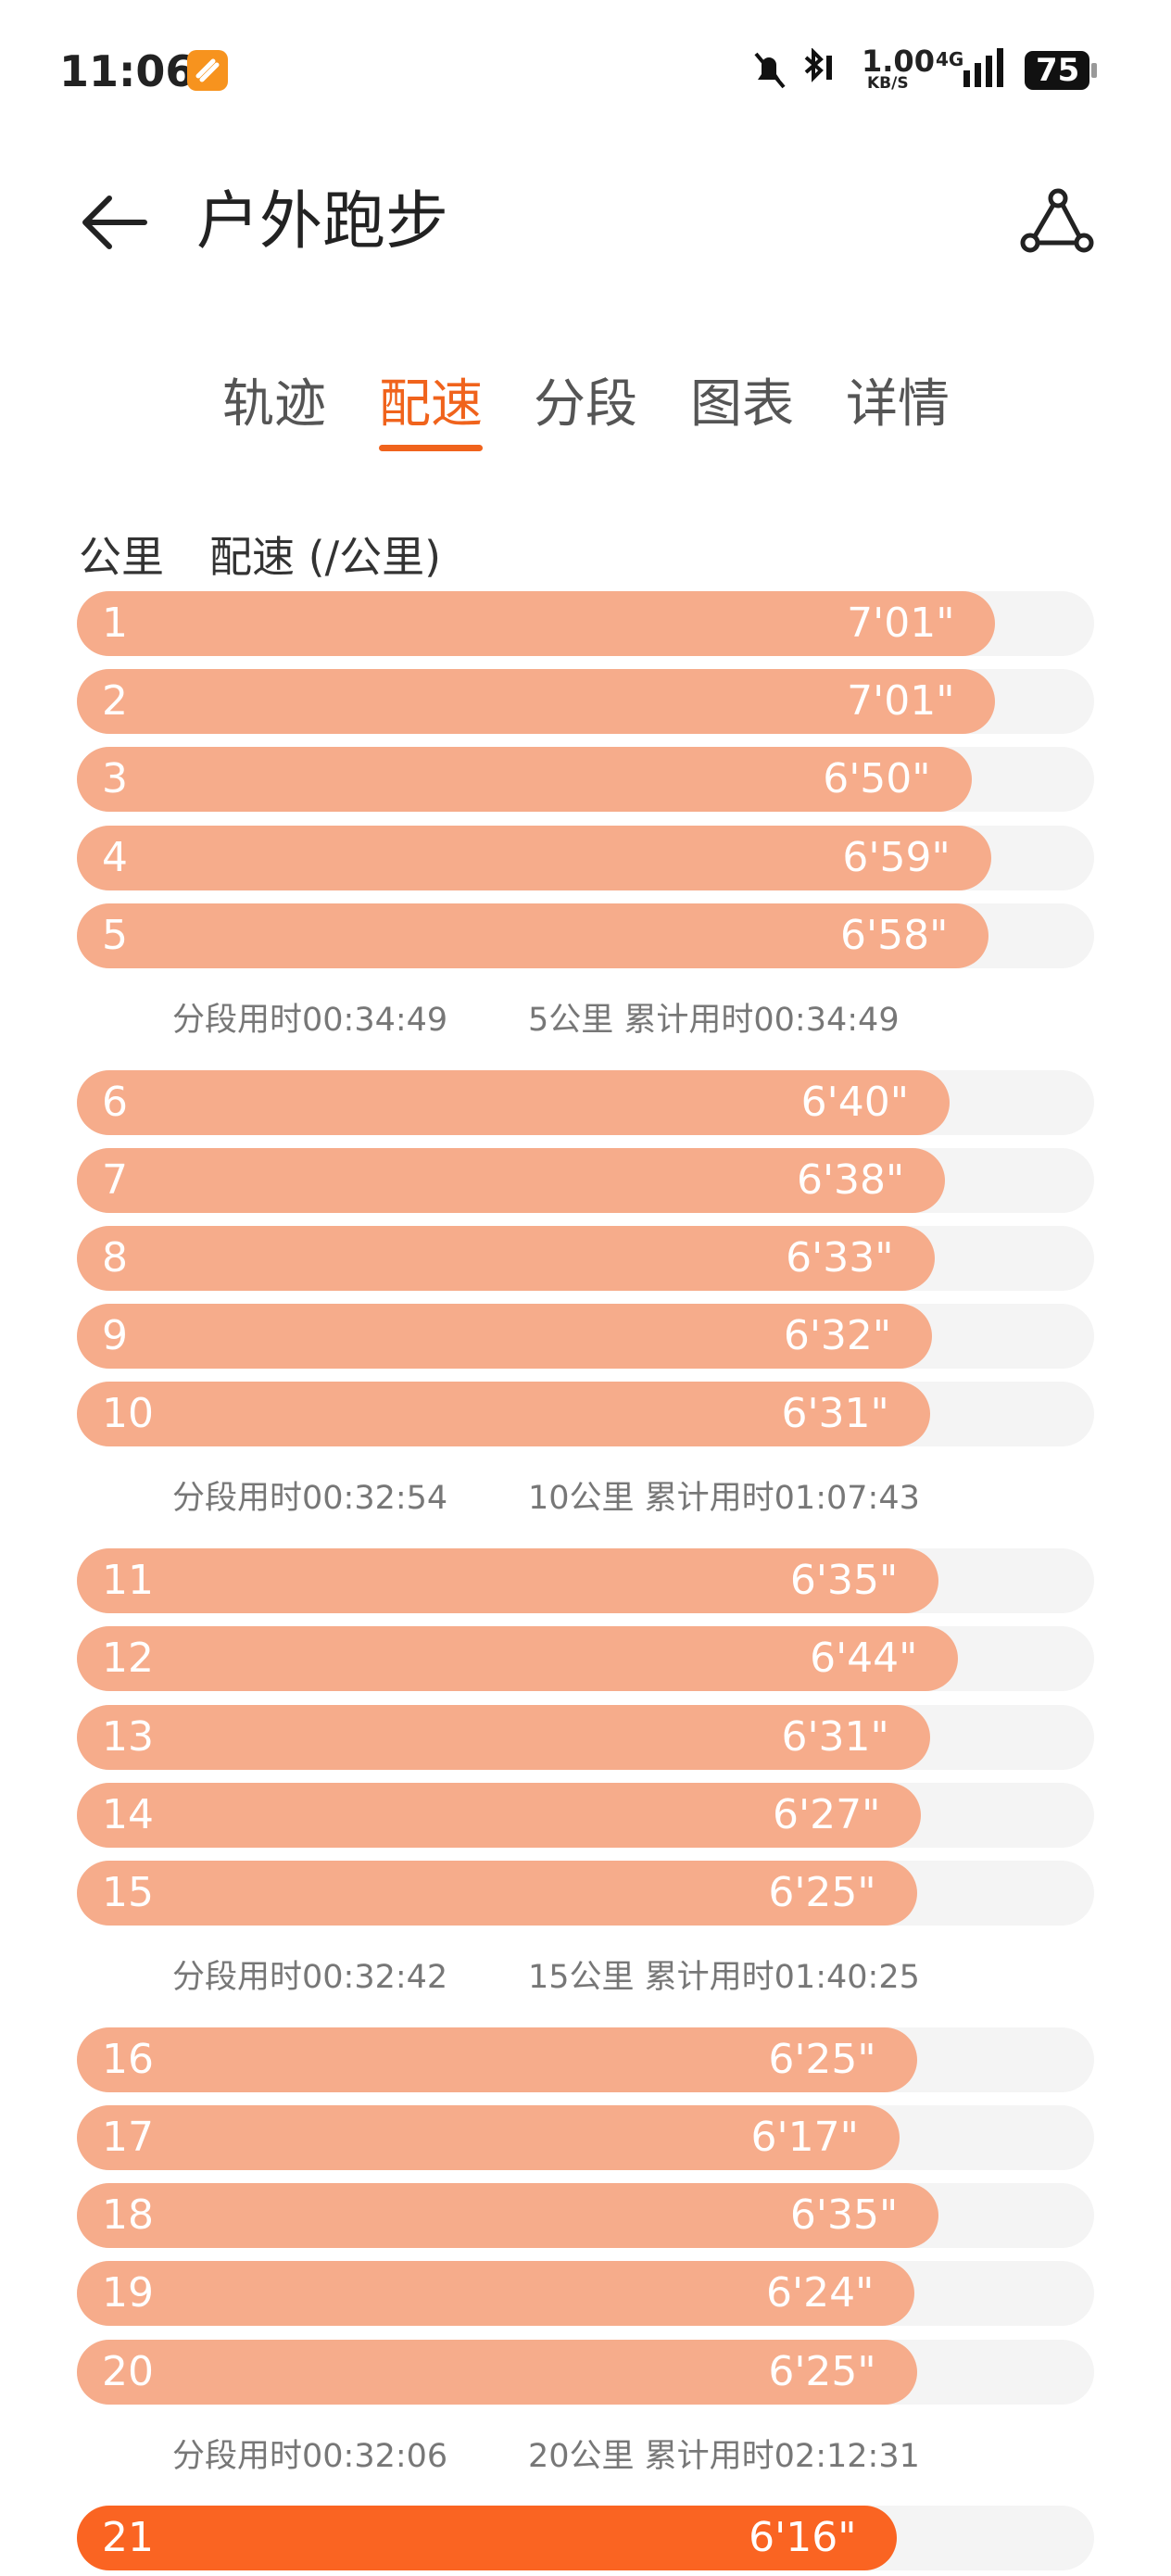 Image resolution: width=1171 pixels, height=2576 pixels. I want to click on segment-time: 分段用时00:32:54, so click(310, 1499).